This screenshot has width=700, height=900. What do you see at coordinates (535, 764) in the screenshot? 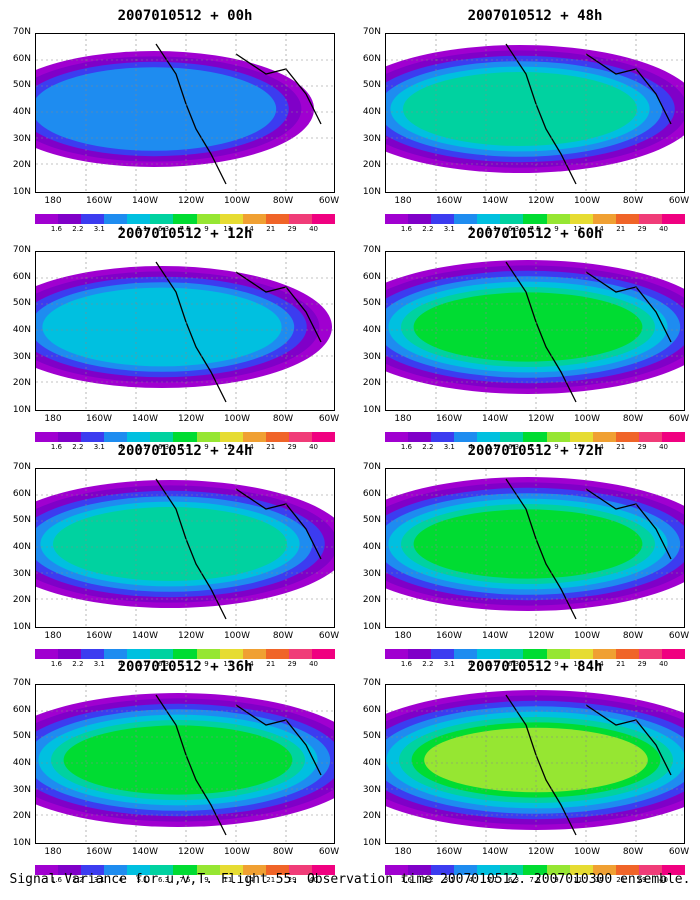
I see `variance-map` at bounding box center [535, 764].